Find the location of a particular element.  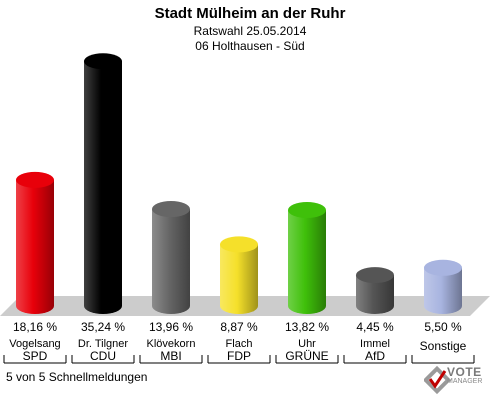

status-text: 5 von 5 Schnellmeldungen is located at coordinates (77, 377).